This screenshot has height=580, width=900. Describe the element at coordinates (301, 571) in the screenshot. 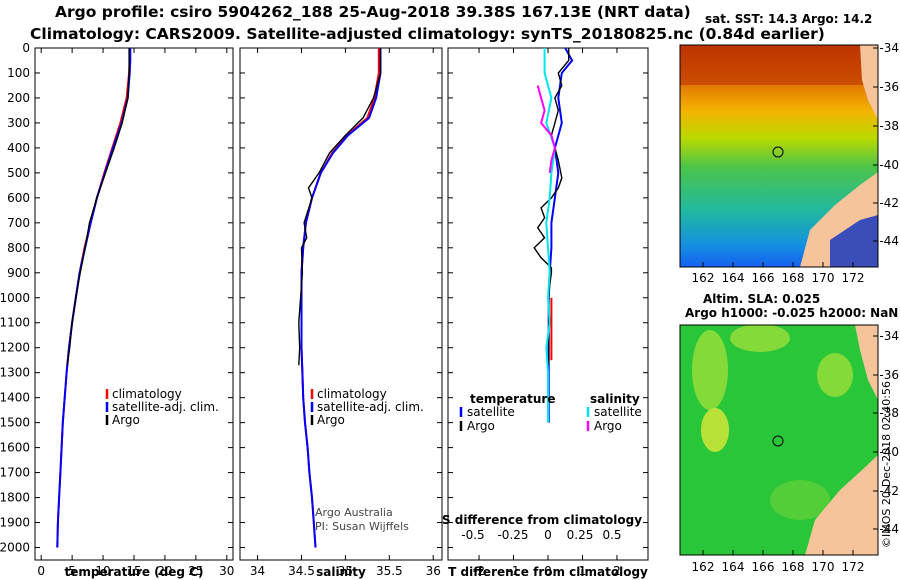

I see `x-tick-label: 34.5` at that location.